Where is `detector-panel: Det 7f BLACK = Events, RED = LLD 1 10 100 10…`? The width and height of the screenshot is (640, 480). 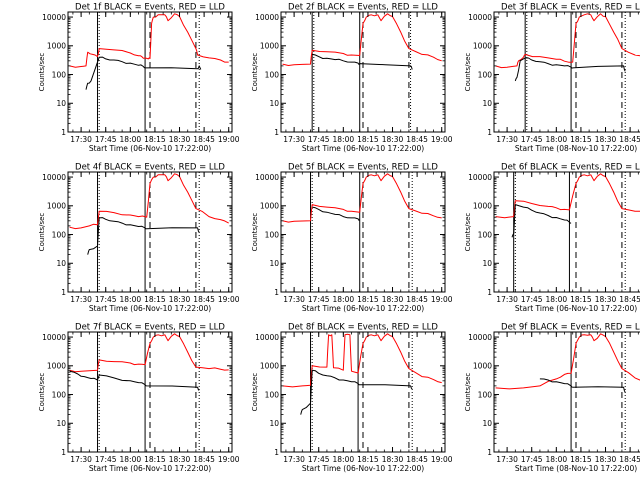 detector-panel: Det 7f BLACK = Events, RED = LLD 1 10 100 10… is located at coordinates (139, 398).